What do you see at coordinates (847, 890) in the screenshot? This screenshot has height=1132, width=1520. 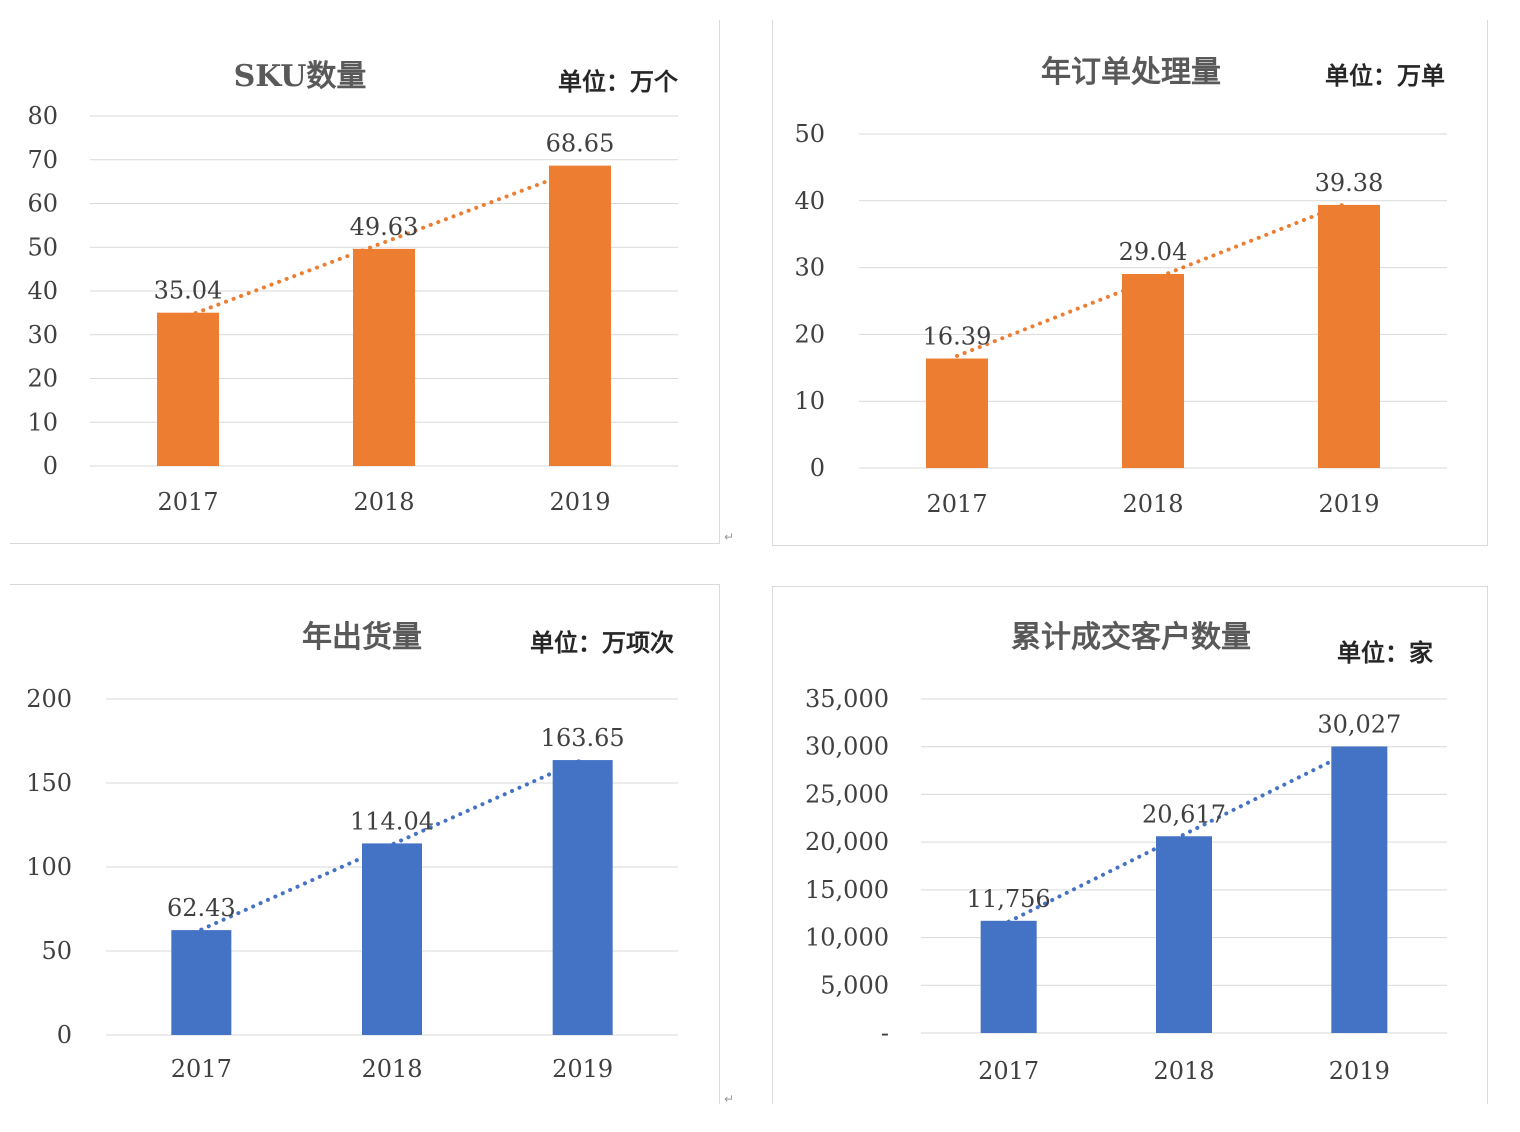 I see `y-tick-label: 15,000` at bounding box center [847, 890].